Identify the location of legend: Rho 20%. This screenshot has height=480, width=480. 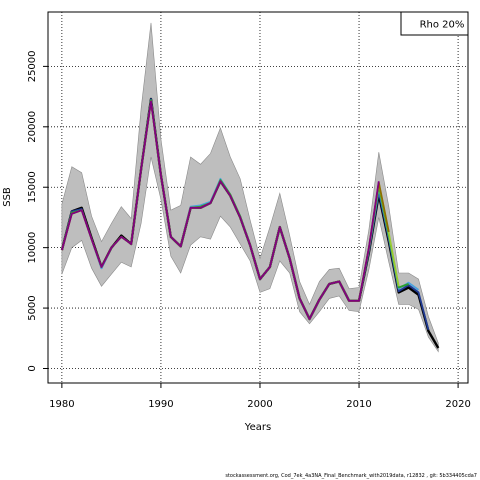
(434, 23).